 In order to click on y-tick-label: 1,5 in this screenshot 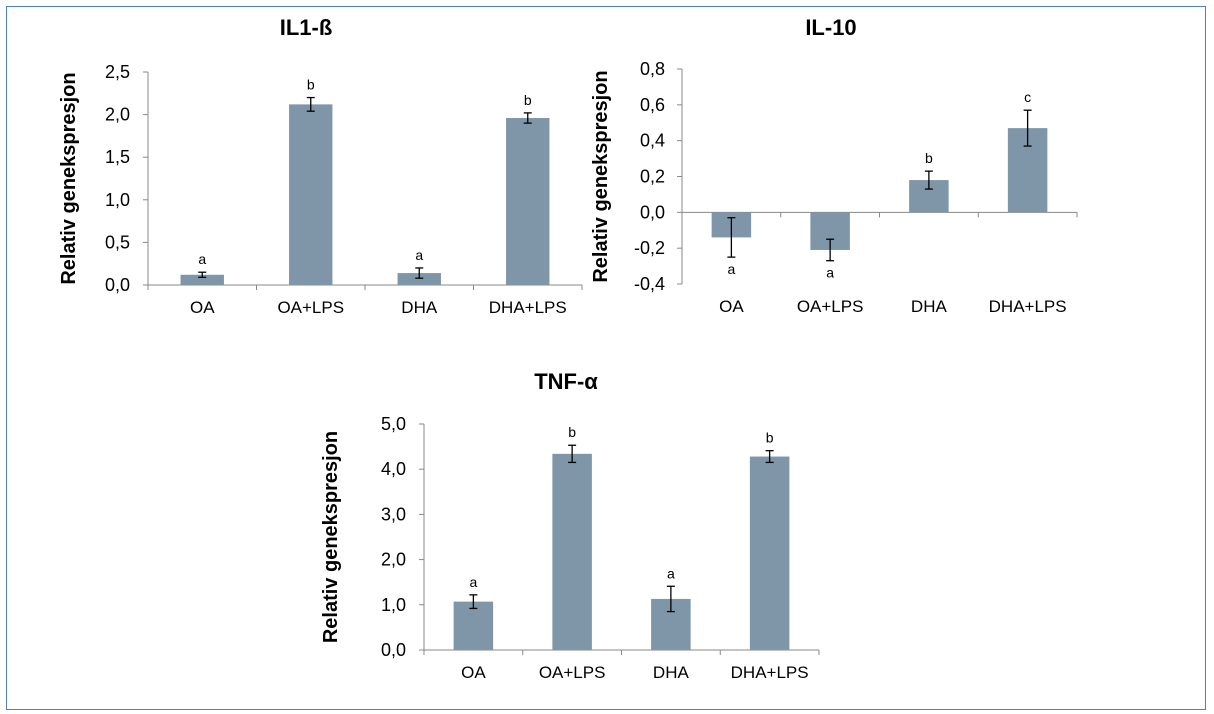, I will do `click(117, 157)`.